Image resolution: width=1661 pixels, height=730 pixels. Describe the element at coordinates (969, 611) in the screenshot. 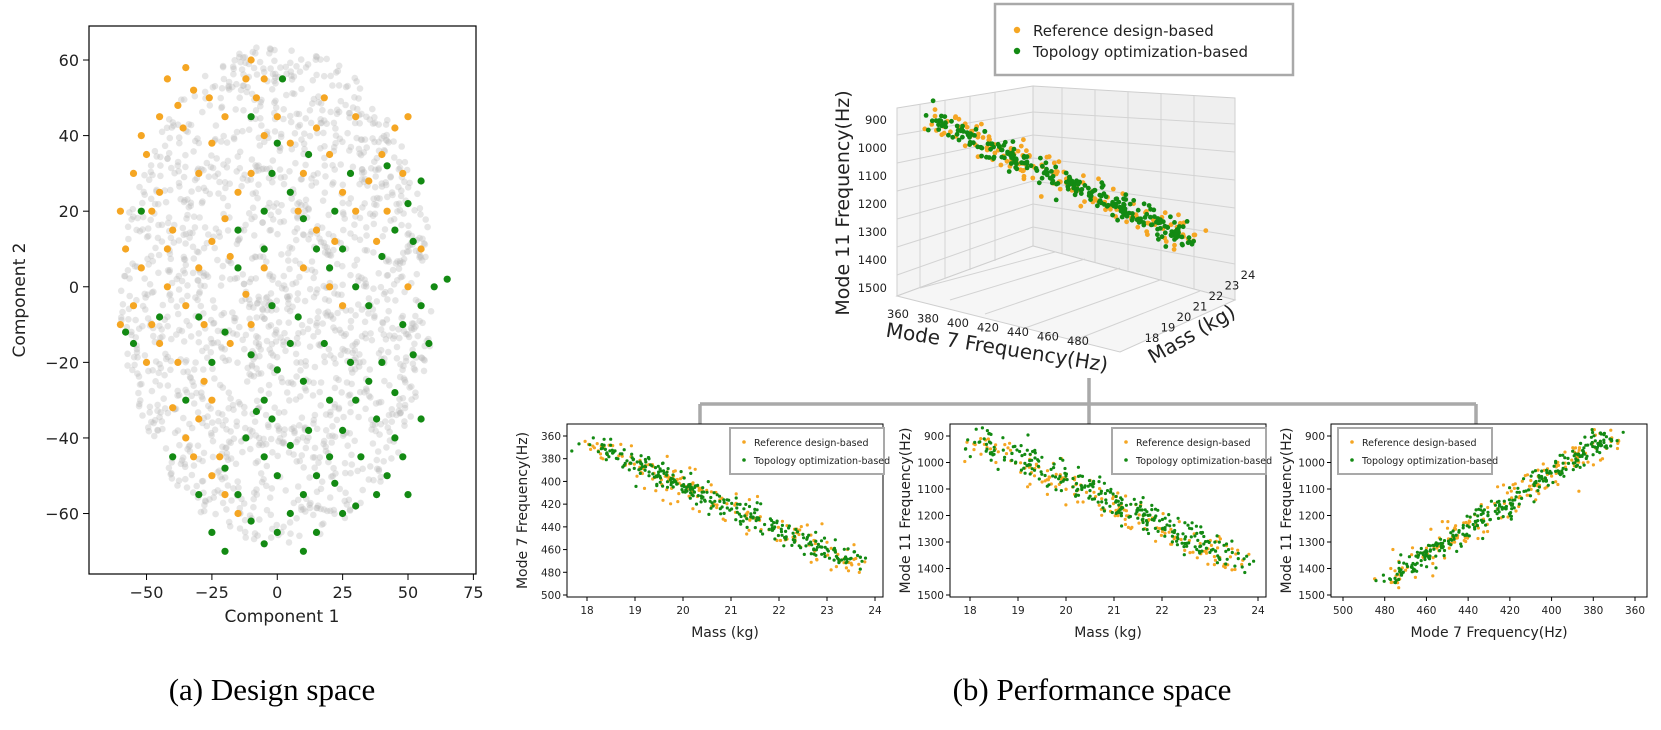

I see `x-tick-label: 18` at that location.